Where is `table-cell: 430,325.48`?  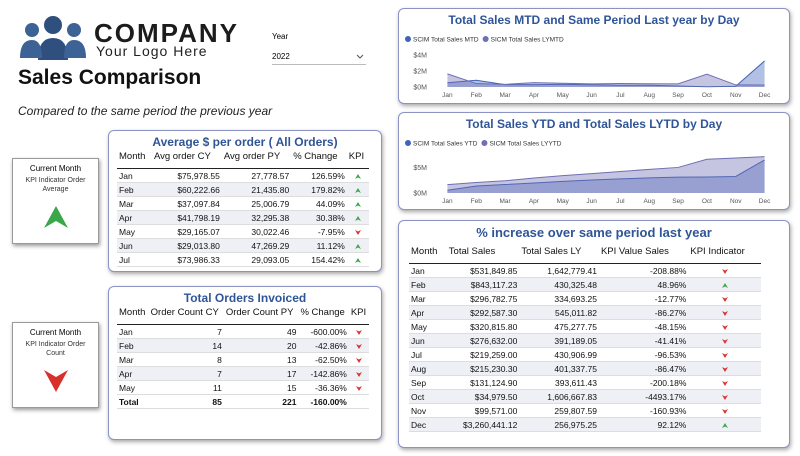
table-cell: 430,325.48 is located at coordinates (559, 284).